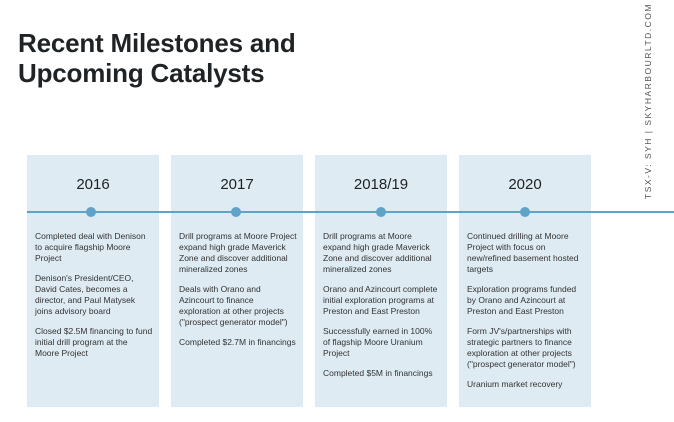  Describe the element at coordinates (381, 184) in the screenshot. I see `year-label: 2018/19` at that location.